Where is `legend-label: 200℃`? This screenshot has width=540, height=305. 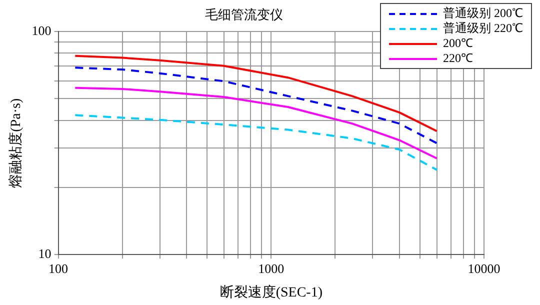 legend-label: 200℃ is located at coordinates (458, 43).